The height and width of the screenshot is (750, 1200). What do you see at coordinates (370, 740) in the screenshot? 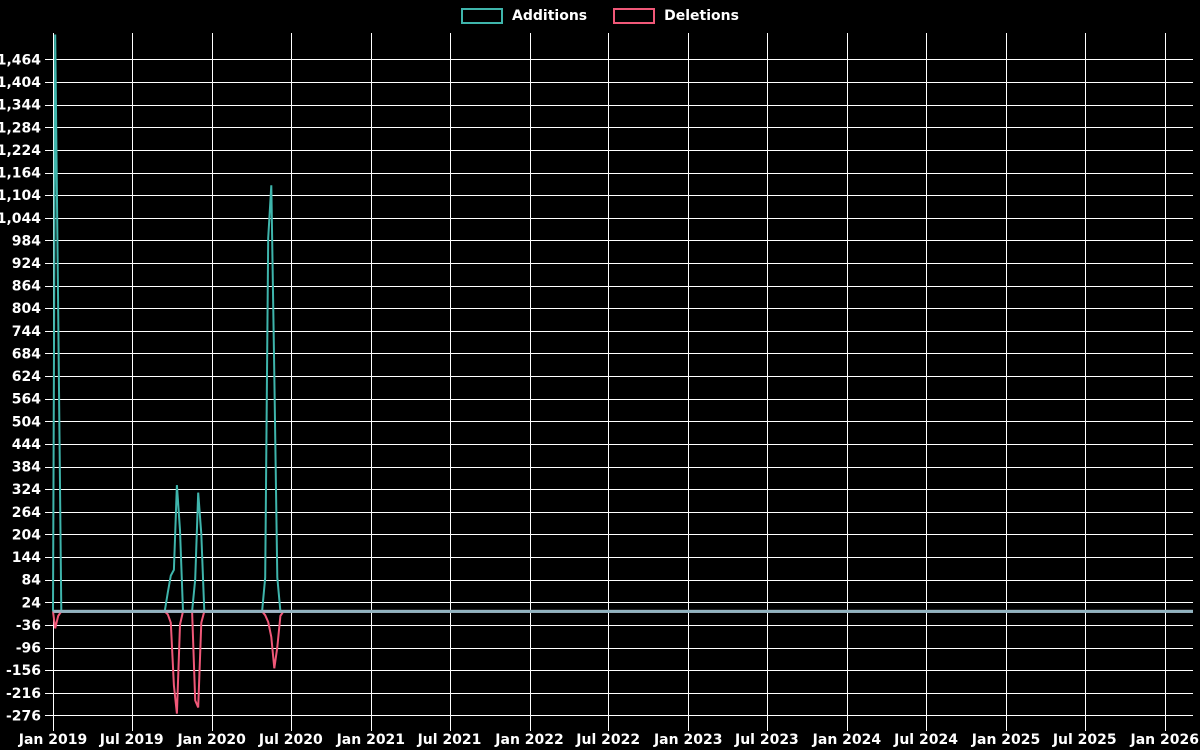
I see `x-tick-label: Jan 2021` at bounding box center [370, 740].